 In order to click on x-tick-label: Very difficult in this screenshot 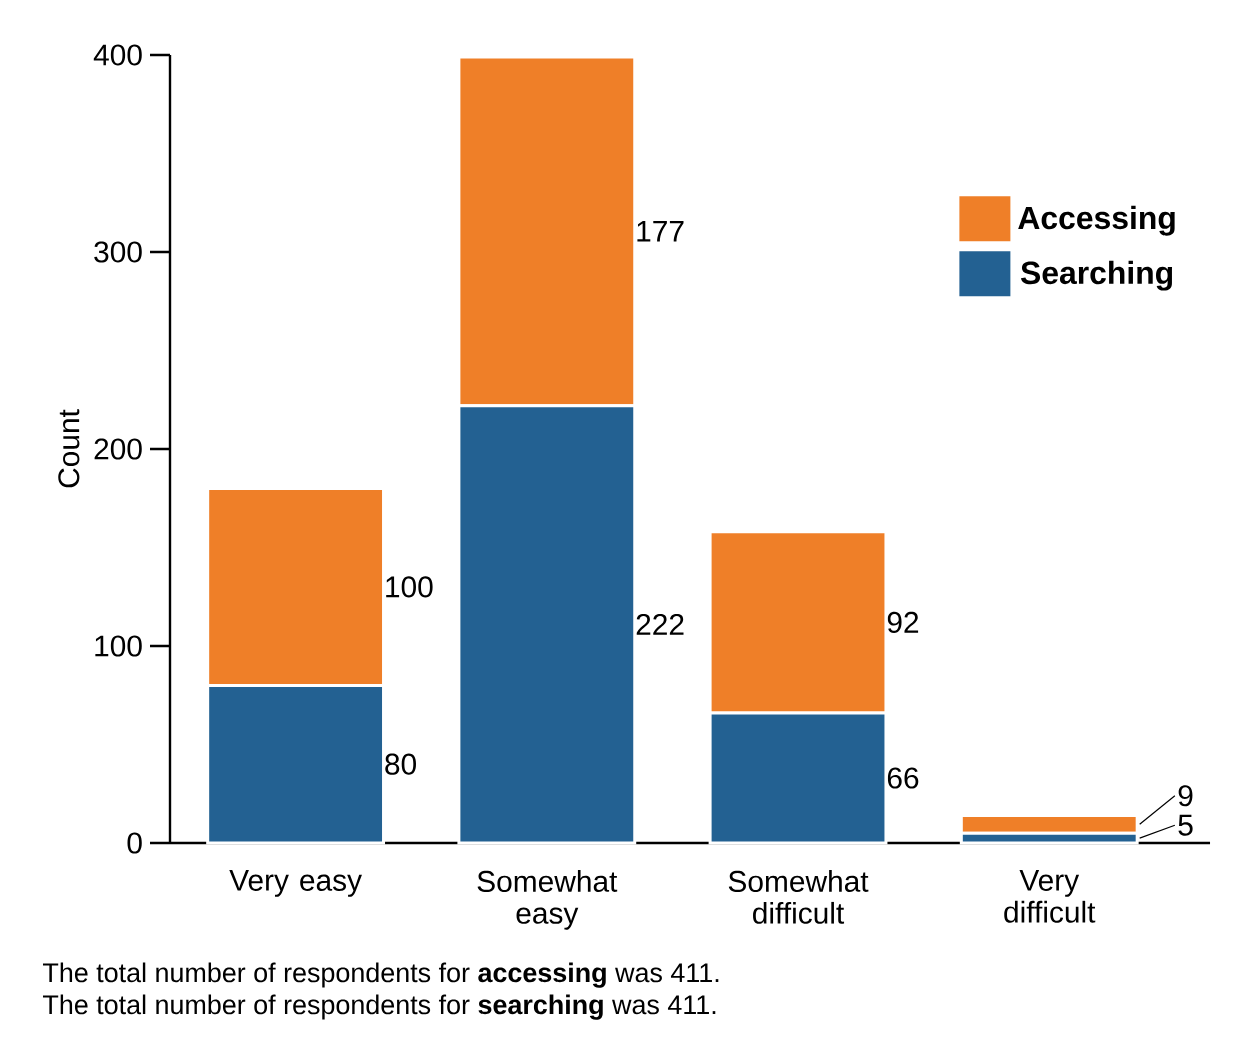, I will do `click(1050, 896)`.